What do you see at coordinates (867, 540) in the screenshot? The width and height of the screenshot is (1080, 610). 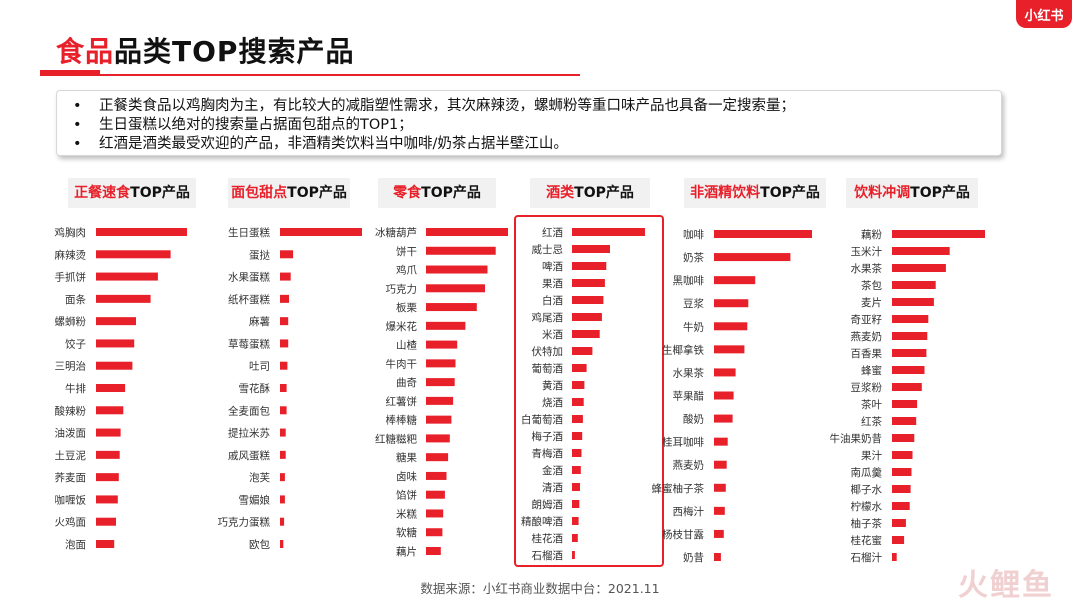 I see `category-label: 桂花蜜` at bounding box center [867, 540].